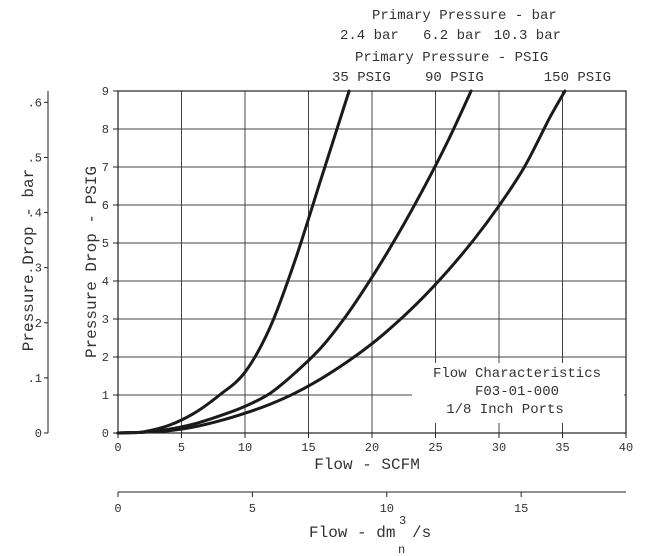 Image resolution: width=647 pixels, height=556 pixels. I want to click on secondary-y-tick-label-3: .3, so click(35, 269).